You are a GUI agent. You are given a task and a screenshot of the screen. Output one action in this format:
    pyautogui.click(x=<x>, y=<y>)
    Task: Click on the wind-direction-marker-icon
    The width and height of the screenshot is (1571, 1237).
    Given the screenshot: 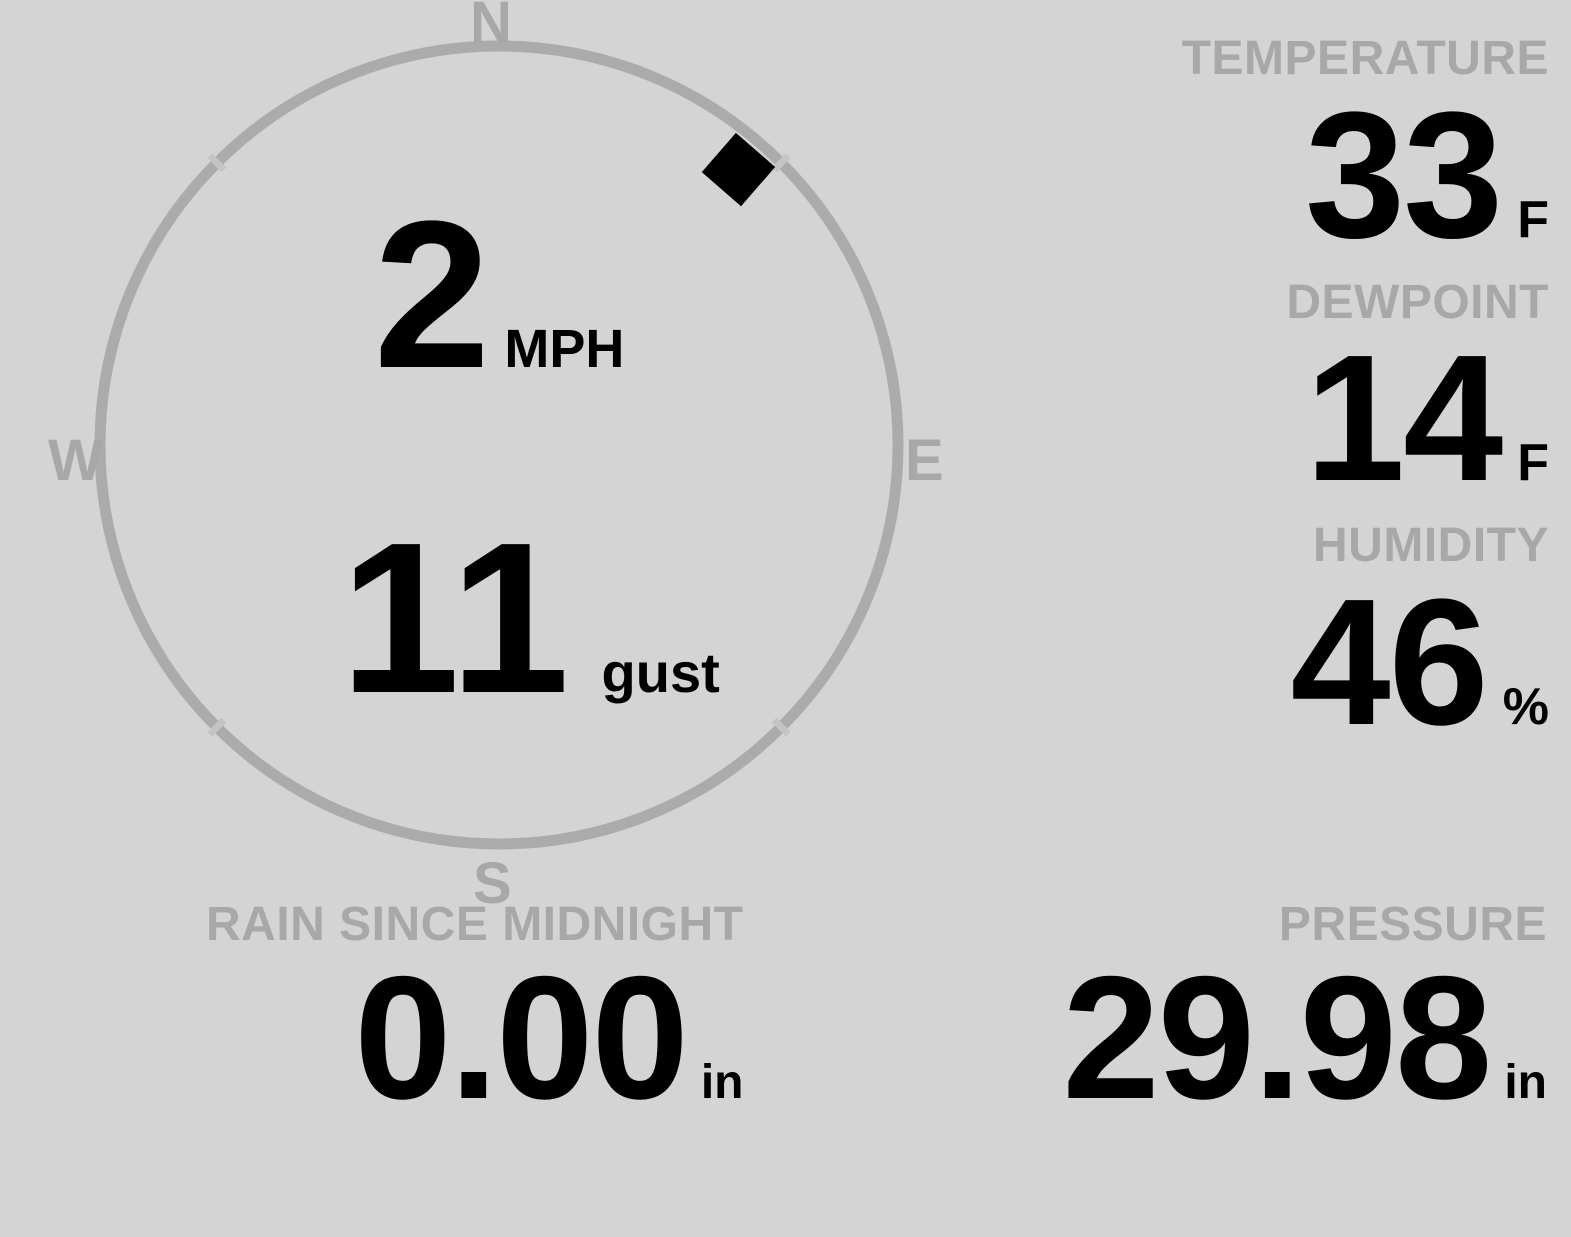 What is the action you would take?
    pyautogui.click(x=738, y=169)
    